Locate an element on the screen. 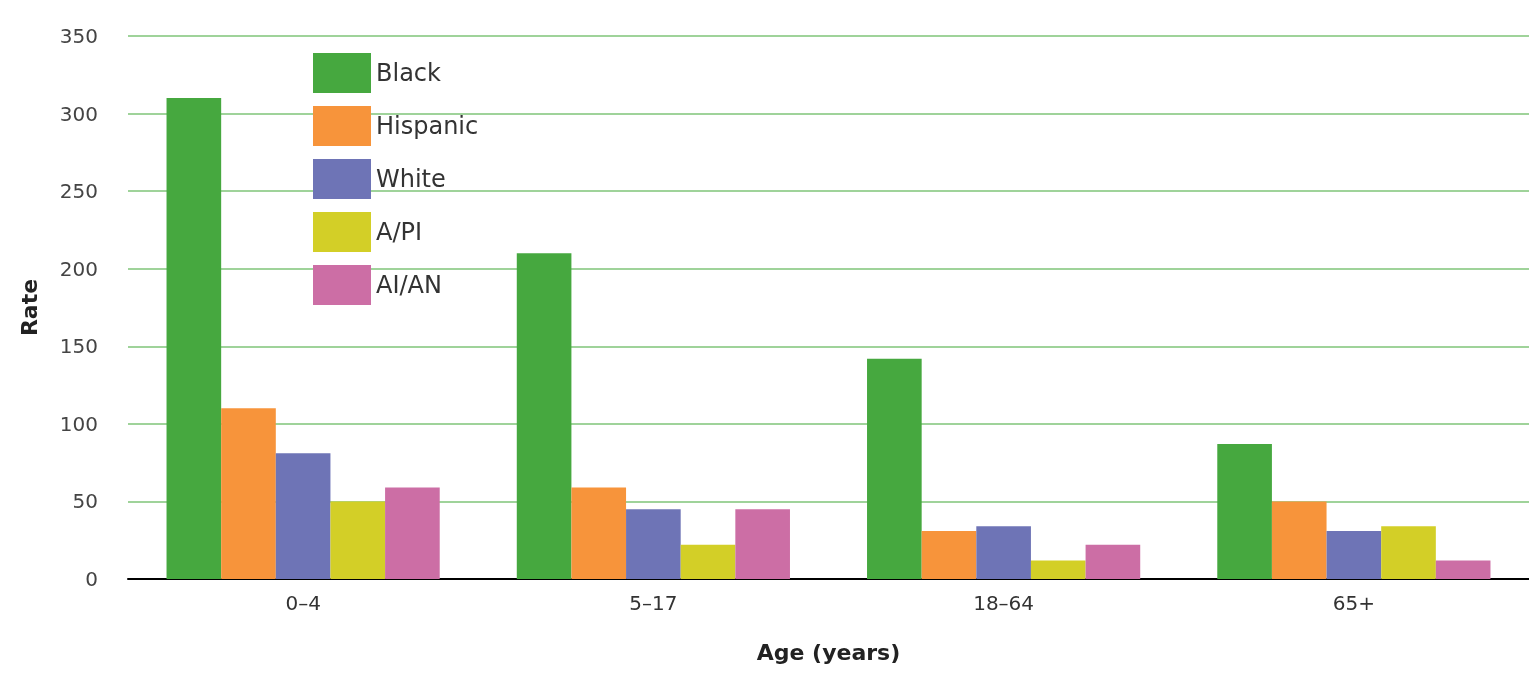 The width and height of the screenshot is (1537, 685). x-tick-label: 18–64 is located at coordinates (1004, 603).